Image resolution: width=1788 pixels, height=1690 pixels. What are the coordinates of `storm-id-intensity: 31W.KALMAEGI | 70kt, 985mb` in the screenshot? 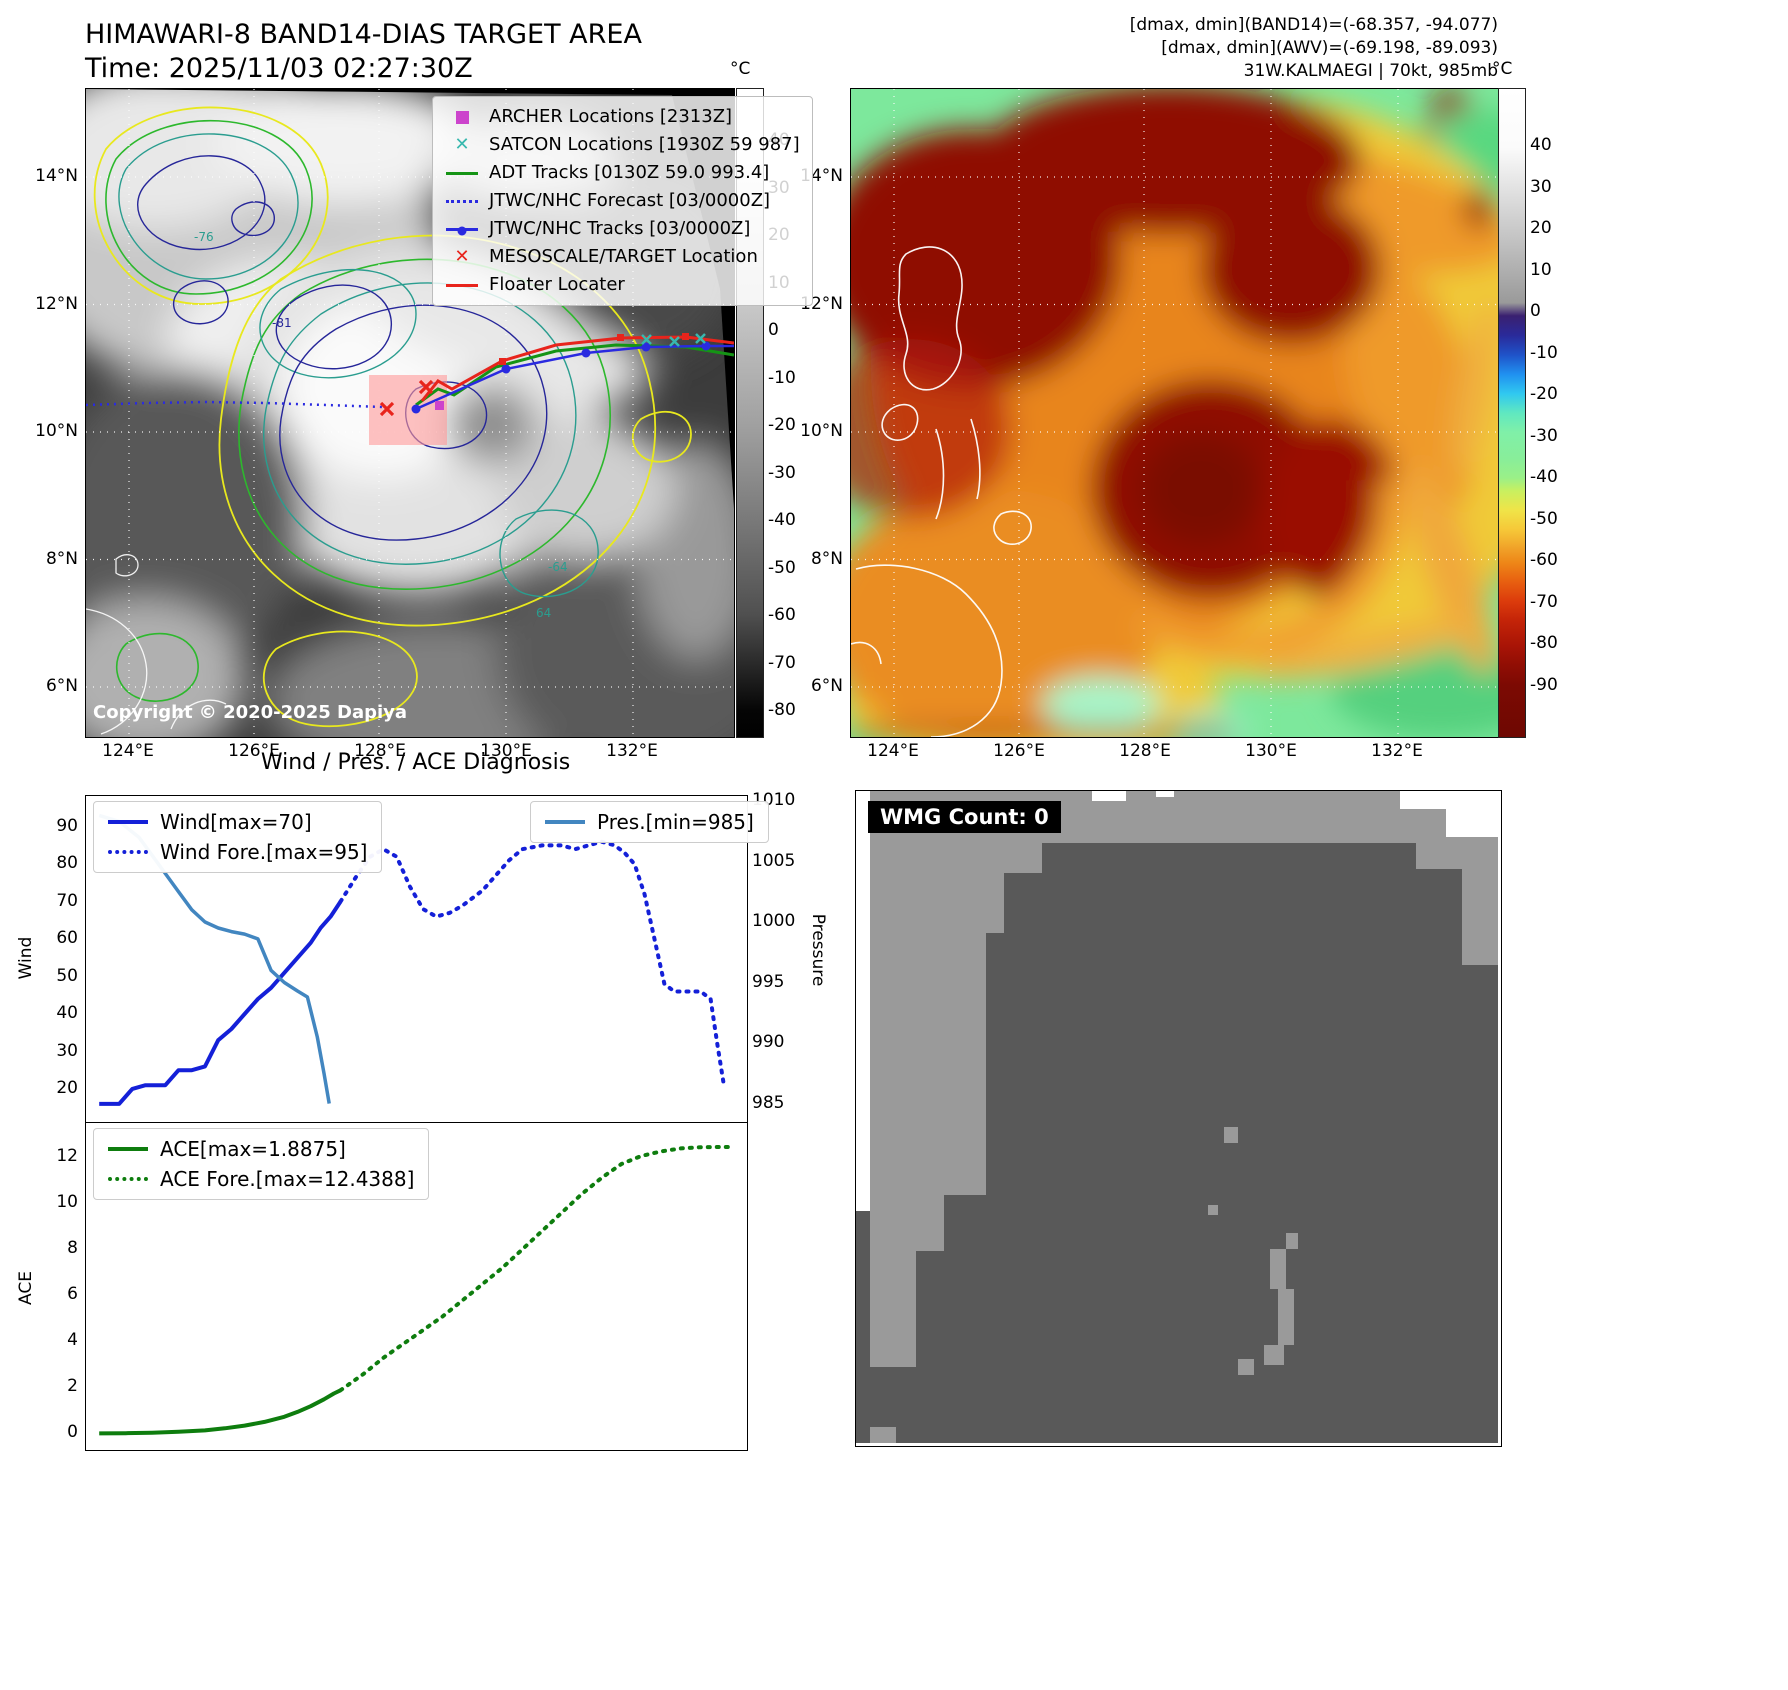 It's located at (1370, 71).